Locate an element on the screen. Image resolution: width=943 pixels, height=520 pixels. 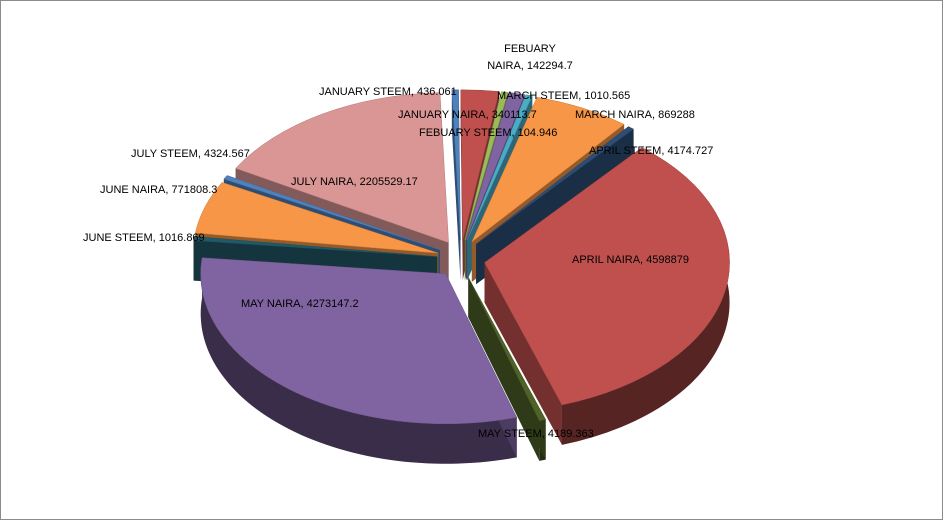
label-january-naira: JANUARY NAIRA, 340113.7 is located at coordinates (467, 115).